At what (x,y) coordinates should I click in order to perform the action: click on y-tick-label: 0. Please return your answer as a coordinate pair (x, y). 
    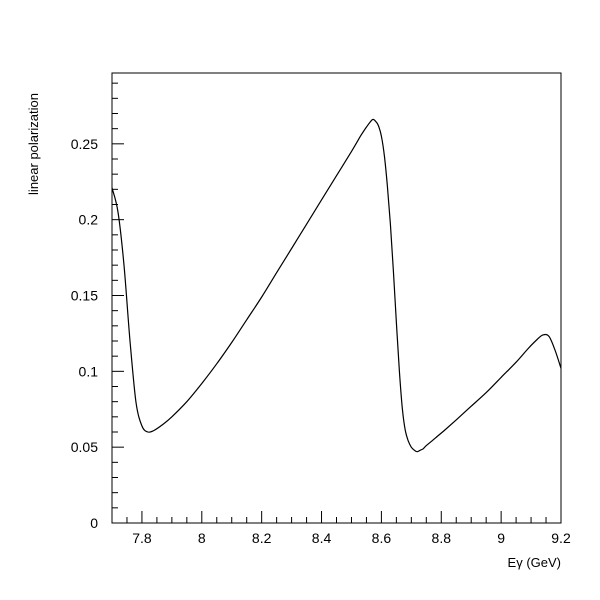
    Looking at the image, I should click on (94, 523).